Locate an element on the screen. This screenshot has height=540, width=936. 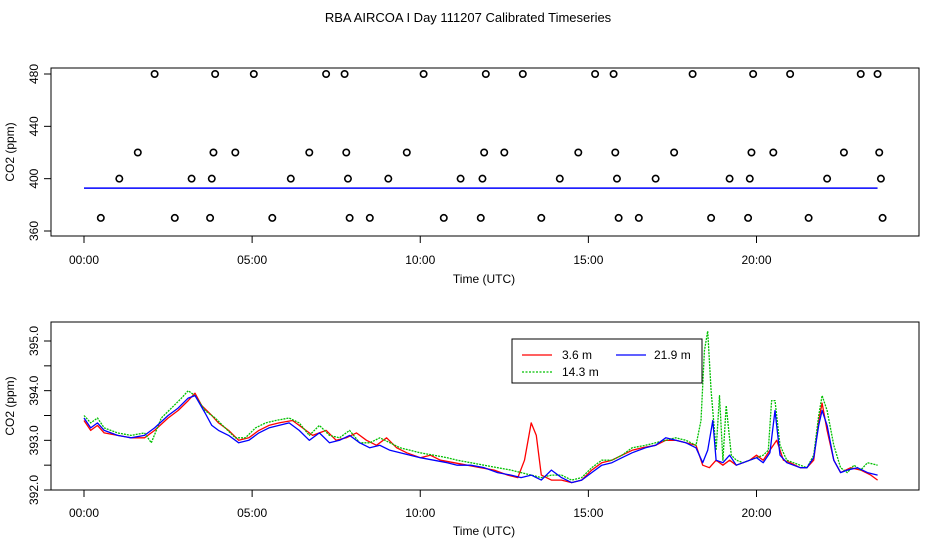
series-line-3-6-m is located at coordinates (480, 438).